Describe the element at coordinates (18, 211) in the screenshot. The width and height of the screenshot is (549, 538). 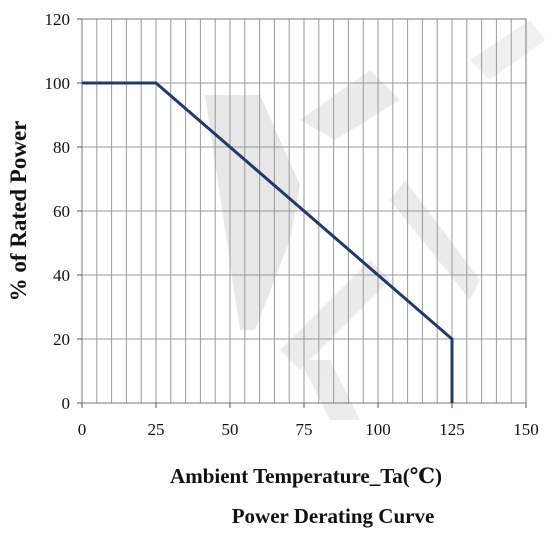
I see `y-axis-label: % of Rated Power` at that location.